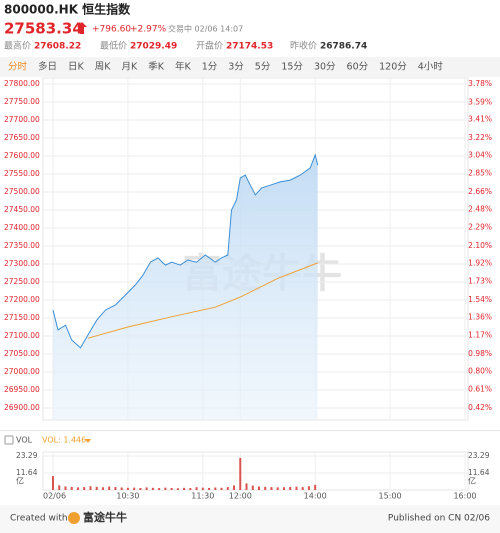  What do you see at coordinates (325, 67) in the screenshot?
I see `tab: 30分` at bounding box center [325, 67].